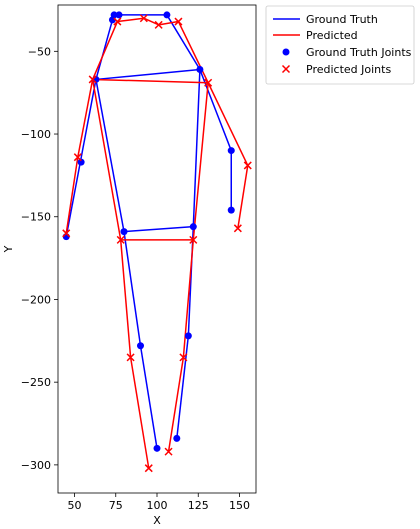  Describe the element at coordinates (286, 69) in the screenshot. I see `legend-predicted-joint-marker` at that location.